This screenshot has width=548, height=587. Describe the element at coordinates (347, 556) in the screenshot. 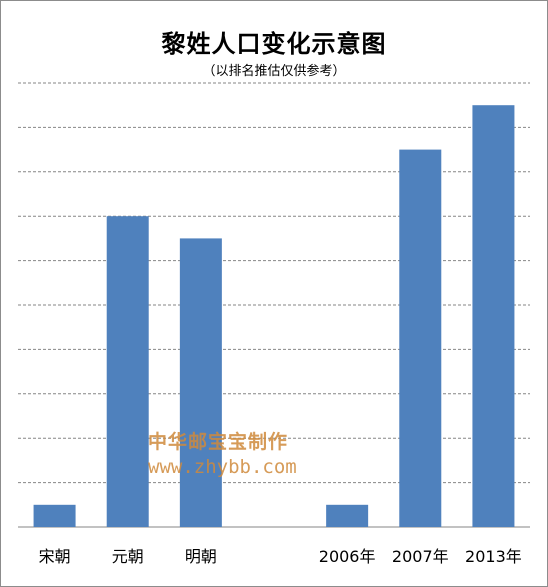

I see `x-tick-label: 2006年` at that location.